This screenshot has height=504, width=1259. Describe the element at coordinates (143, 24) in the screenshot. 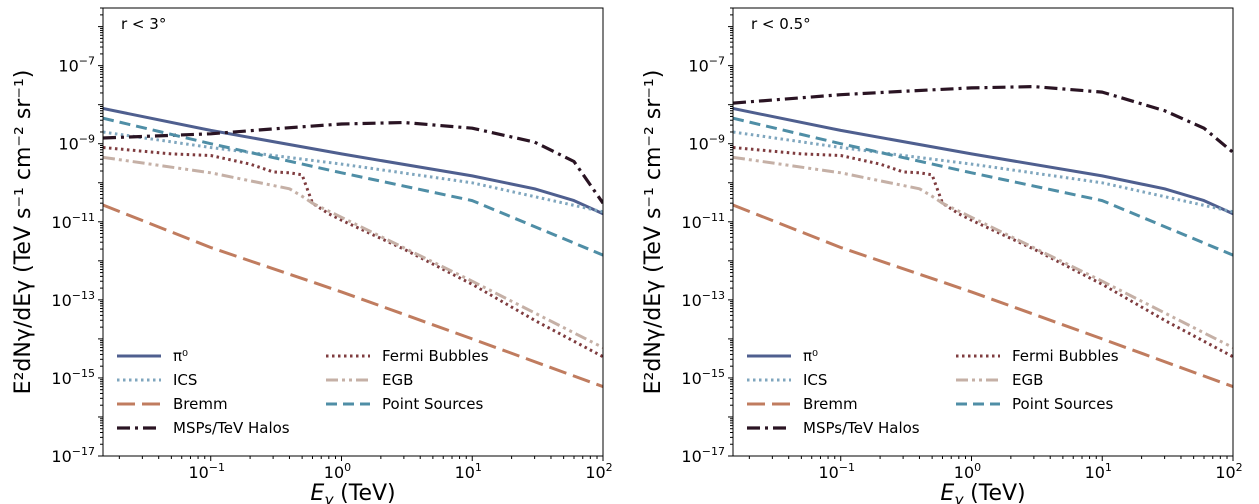

I see `region-annotation: r < 3°` at that location.